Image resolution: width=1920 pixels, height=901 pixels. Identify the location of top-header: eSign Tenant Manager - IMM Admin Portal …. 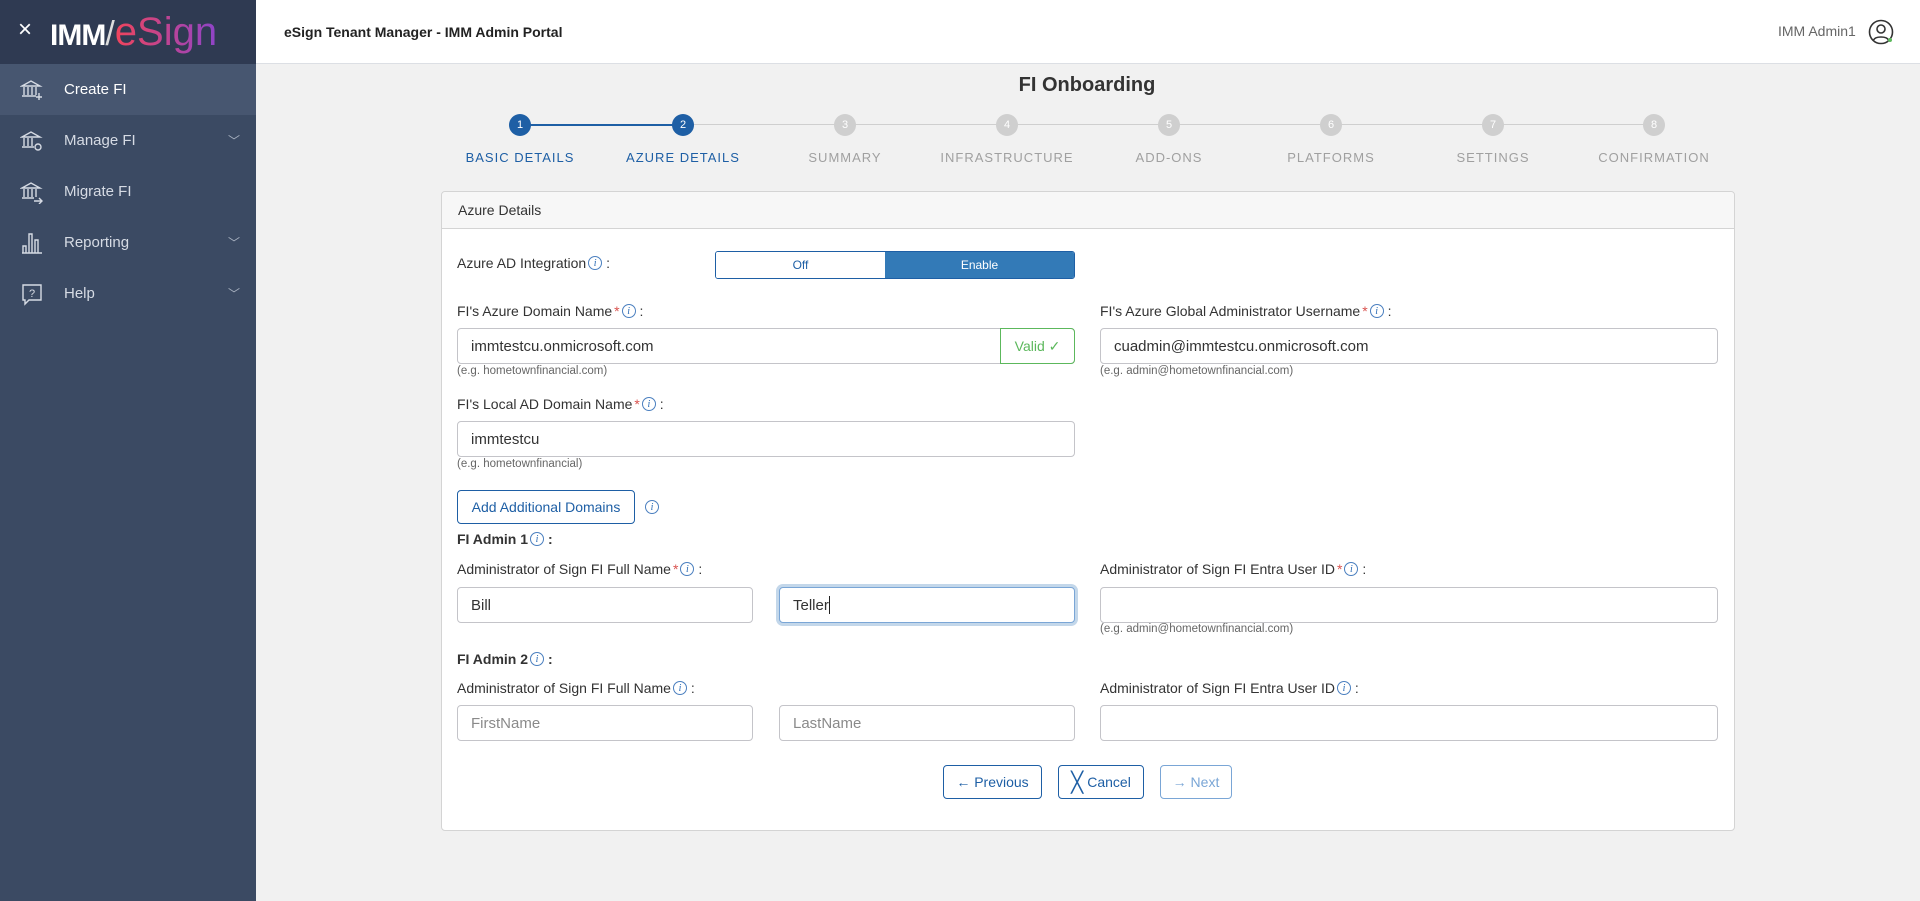
(1088, 32).